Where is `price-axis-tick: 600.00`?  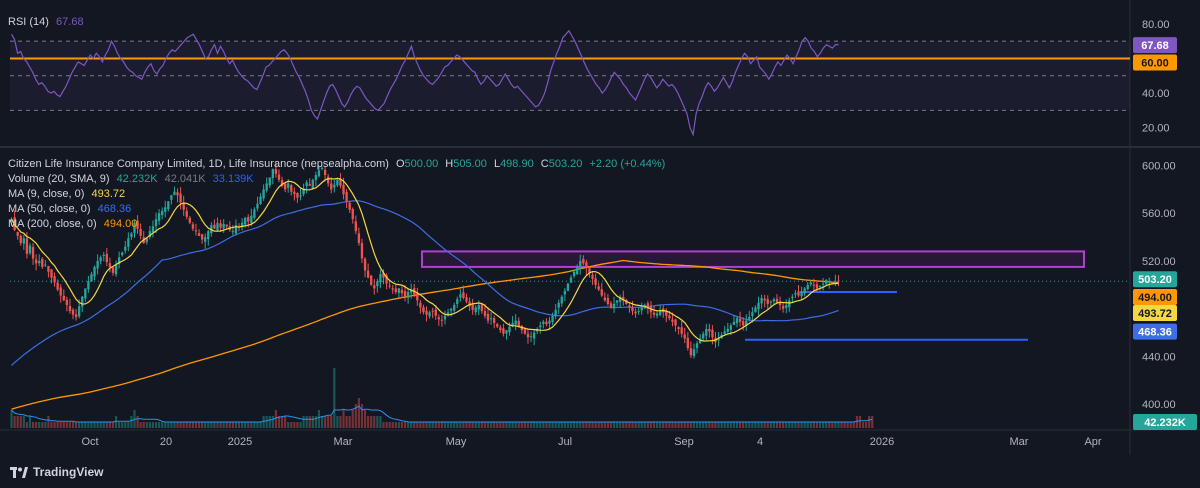 price-axis-tick: 600.00 is located at coordinates (1159, 167).